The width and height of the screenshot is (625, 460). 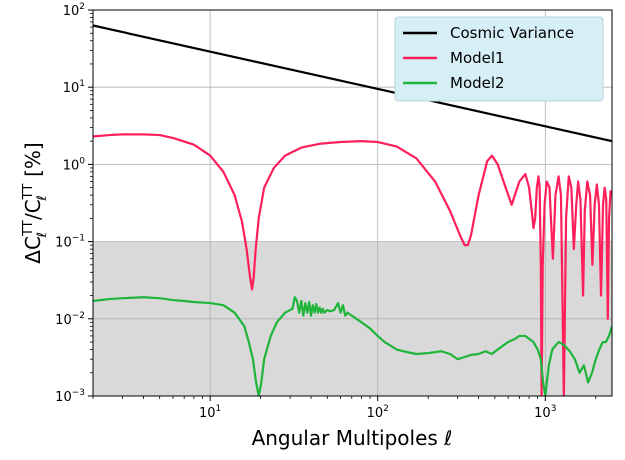 I want to click on legend-label-3: Model2, so click(x=477, y=83).